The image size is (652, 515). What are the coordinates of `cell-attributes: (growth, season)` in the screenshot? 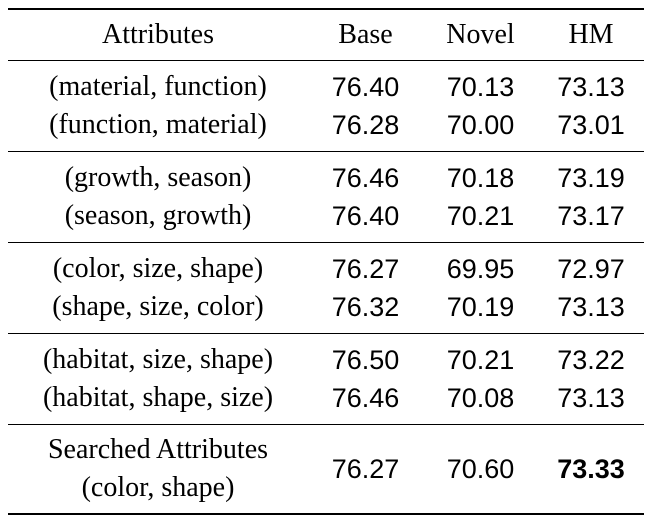 It's located at (158, 177).